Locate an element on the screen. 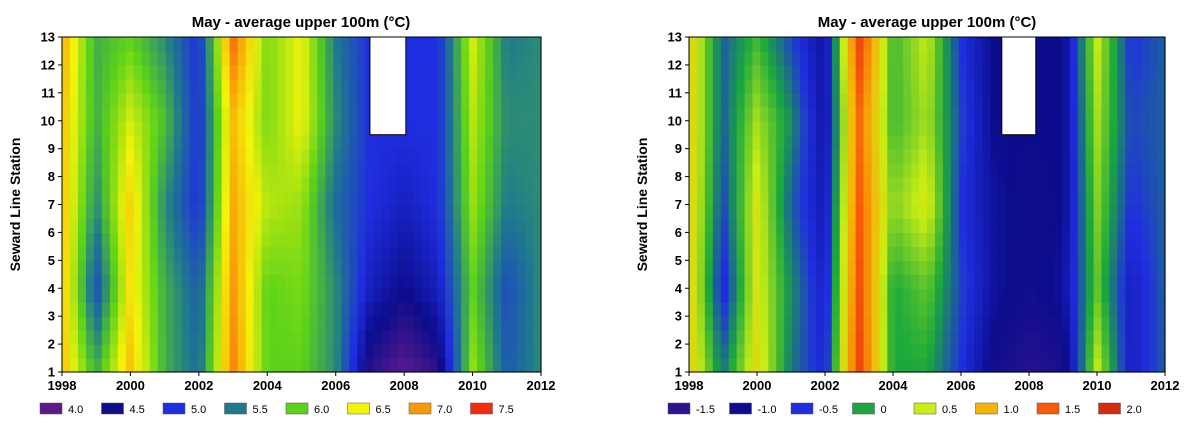 The width and height of the screenshot is (1188, 432). y-tick-label: 4 is located at coordinates (679, 288).